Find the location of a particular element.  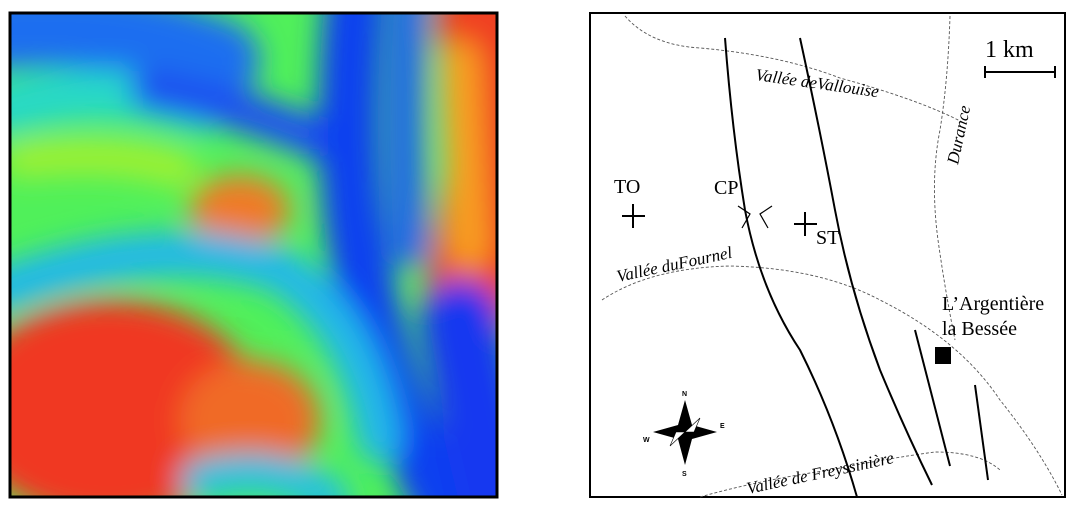

compass: N E S W is located at coordinates (684, 434).